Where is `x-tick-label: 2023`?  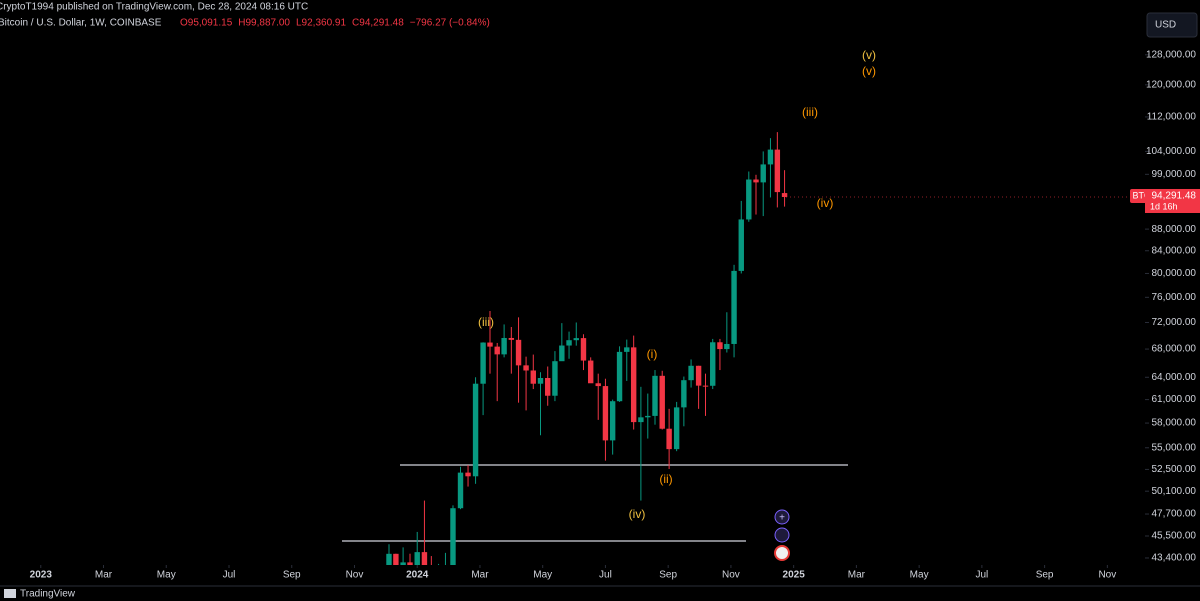 x-tick-label: 2023 is located at coordinates (41, 575).